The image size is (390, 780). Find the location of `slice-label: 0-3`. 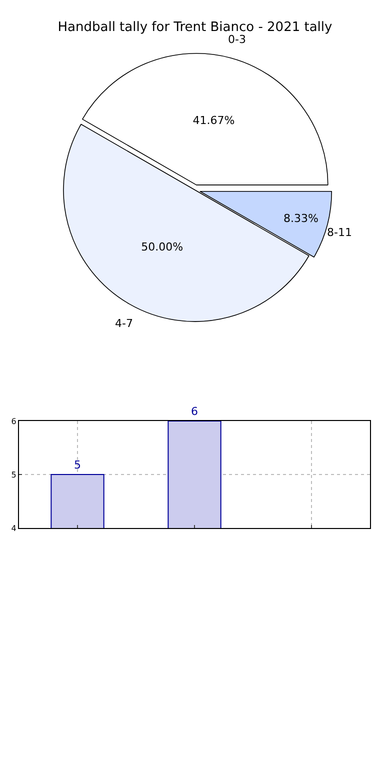

slice-label: 0-3 is located at coordinates (237, 39).